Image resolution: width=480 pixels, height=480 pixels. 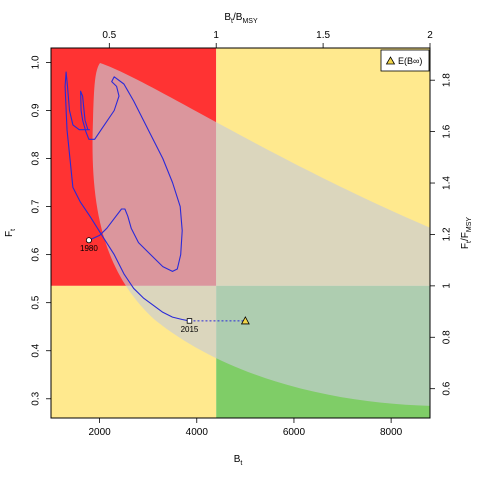 What do you see at coordinates (109, 35) in the screenshot?
I see `top-tick-label: 0.5` at bounding box center [109, 35].